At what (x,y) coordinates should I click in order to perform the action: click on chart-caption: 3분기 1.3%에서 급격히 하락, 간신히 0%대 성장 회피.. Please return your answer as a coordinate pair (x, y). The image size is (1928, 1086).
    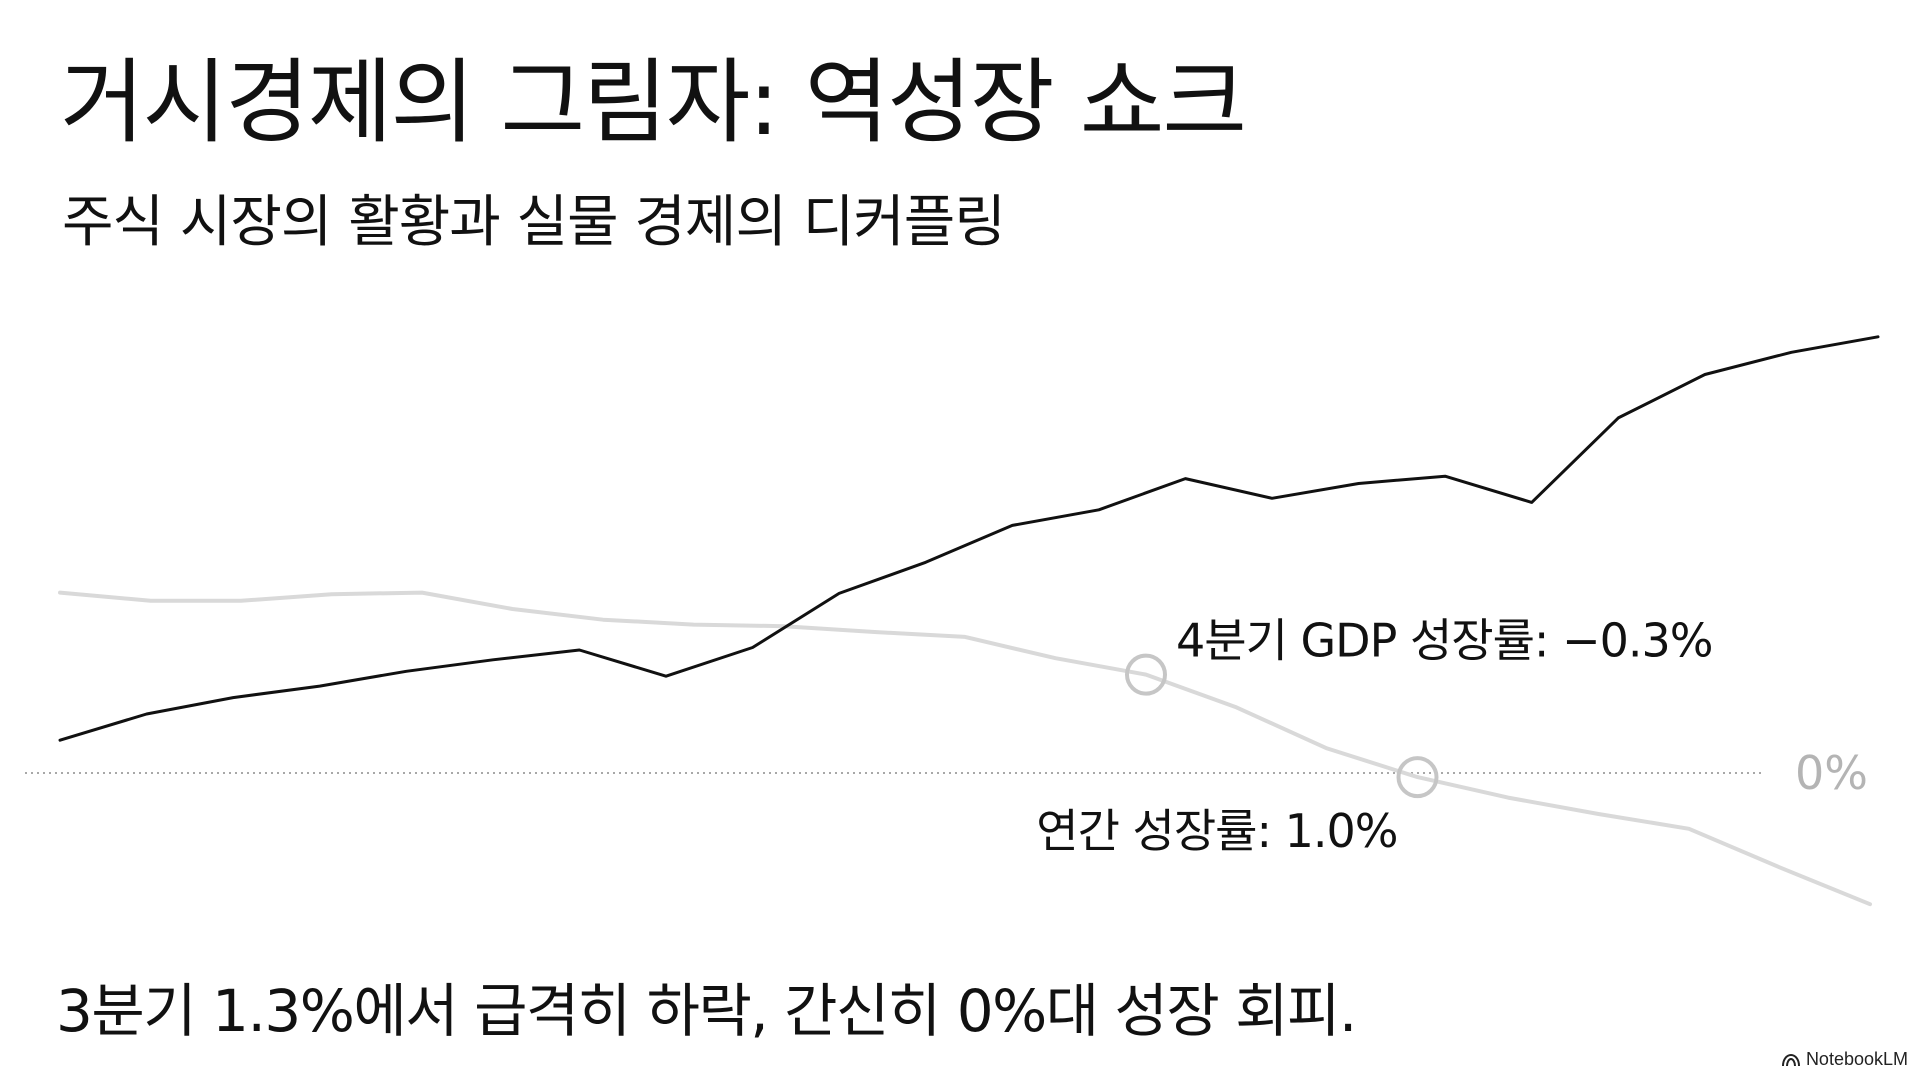
    Looking at the image, I should click on (706, 1011).